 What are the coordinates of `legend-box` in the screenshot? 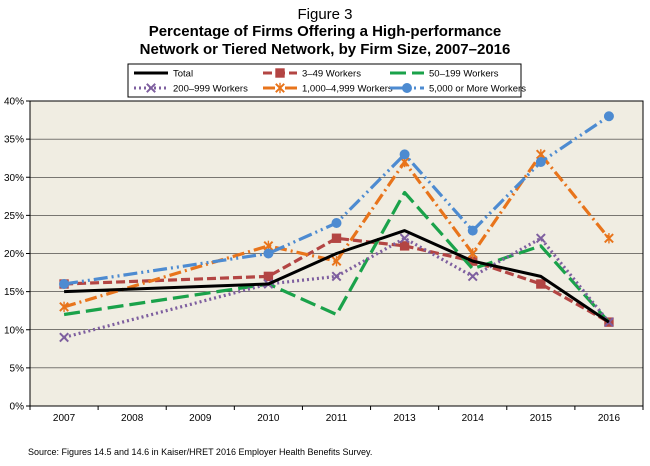 It's located at (324, 80).